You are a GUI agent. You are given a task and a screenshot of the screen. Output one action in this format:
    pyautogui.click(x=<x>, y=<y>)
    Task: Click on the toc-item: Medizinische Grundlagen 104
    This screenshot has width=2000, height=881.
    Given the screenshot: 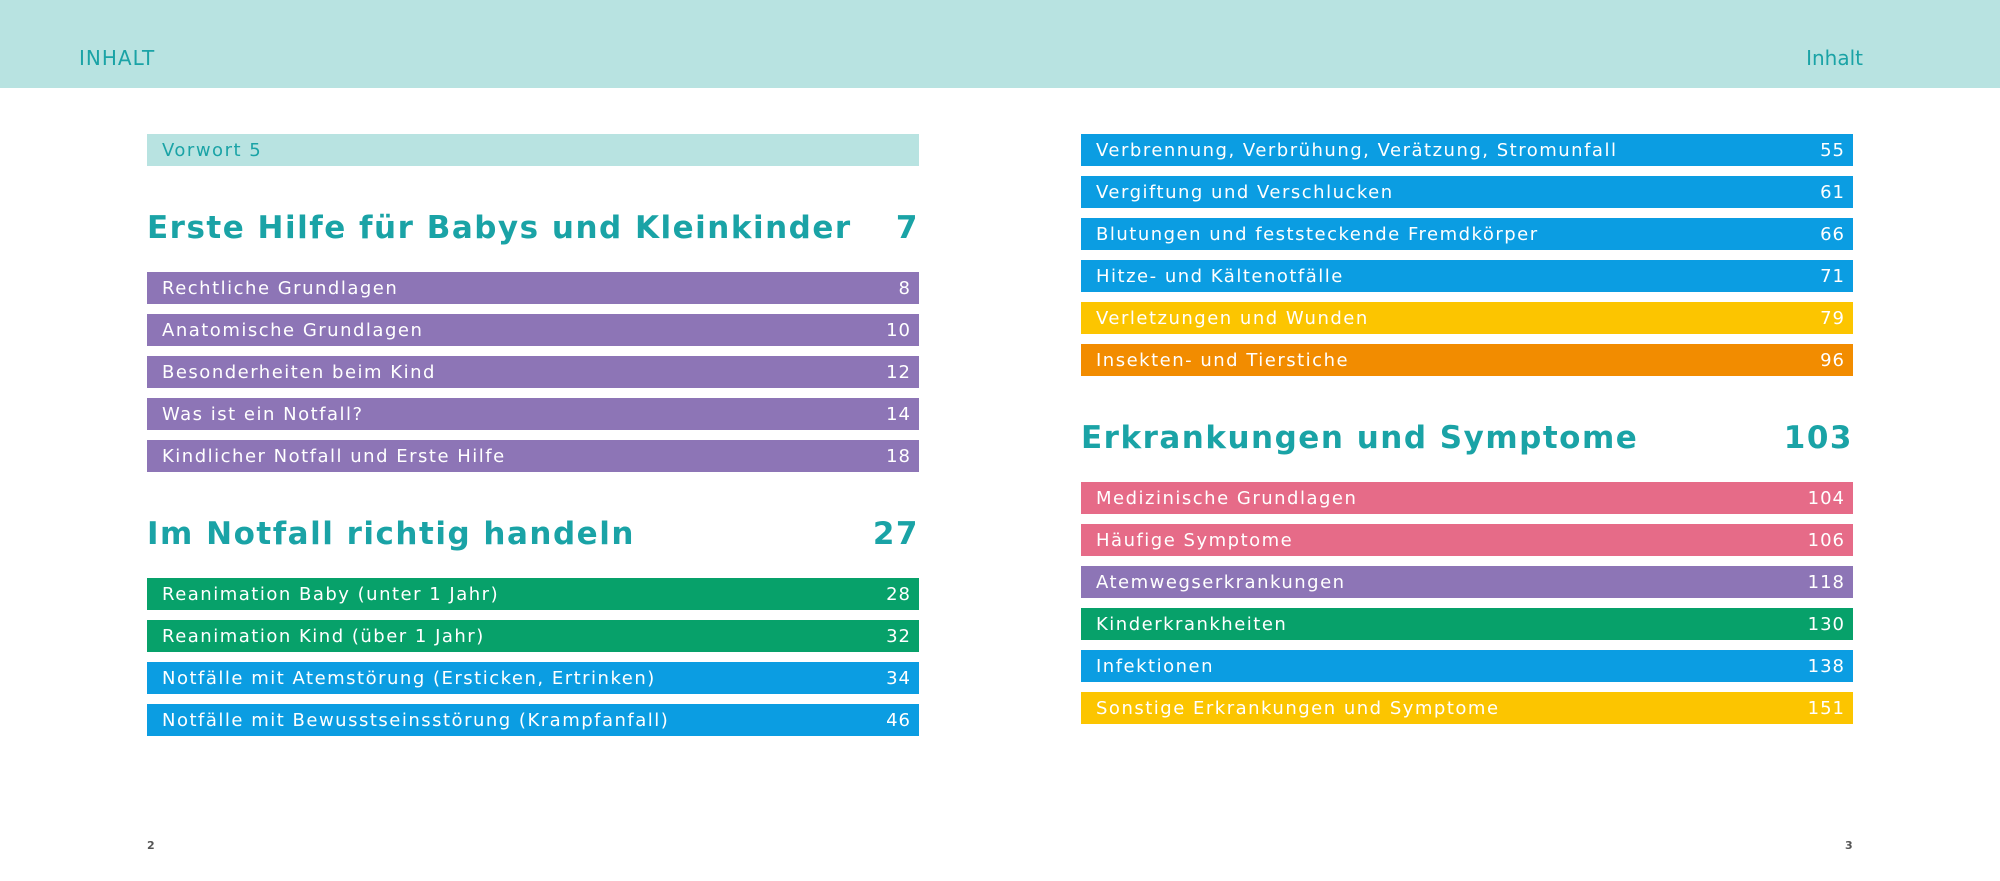 What is the action you would take?
    pyautogui.click(x=1467, y=498)
    